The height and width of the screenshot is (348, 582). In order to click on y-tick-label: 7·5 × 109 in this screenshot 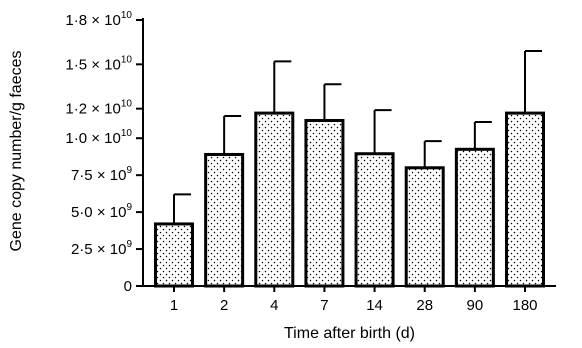, I will do `click(101, 174)`.